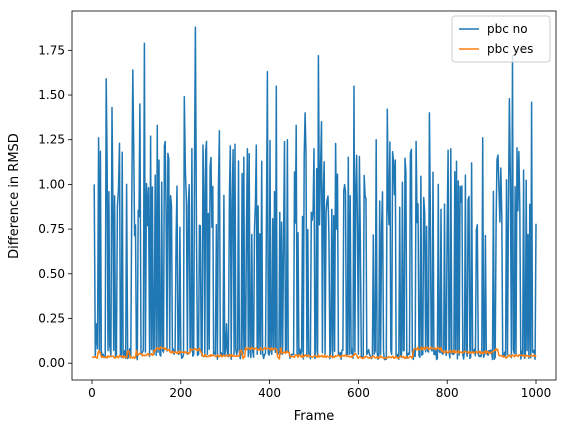  Describe the element at coordinates (507, 29) in the screenshot. I see `legend-label: pbc no` at that location.